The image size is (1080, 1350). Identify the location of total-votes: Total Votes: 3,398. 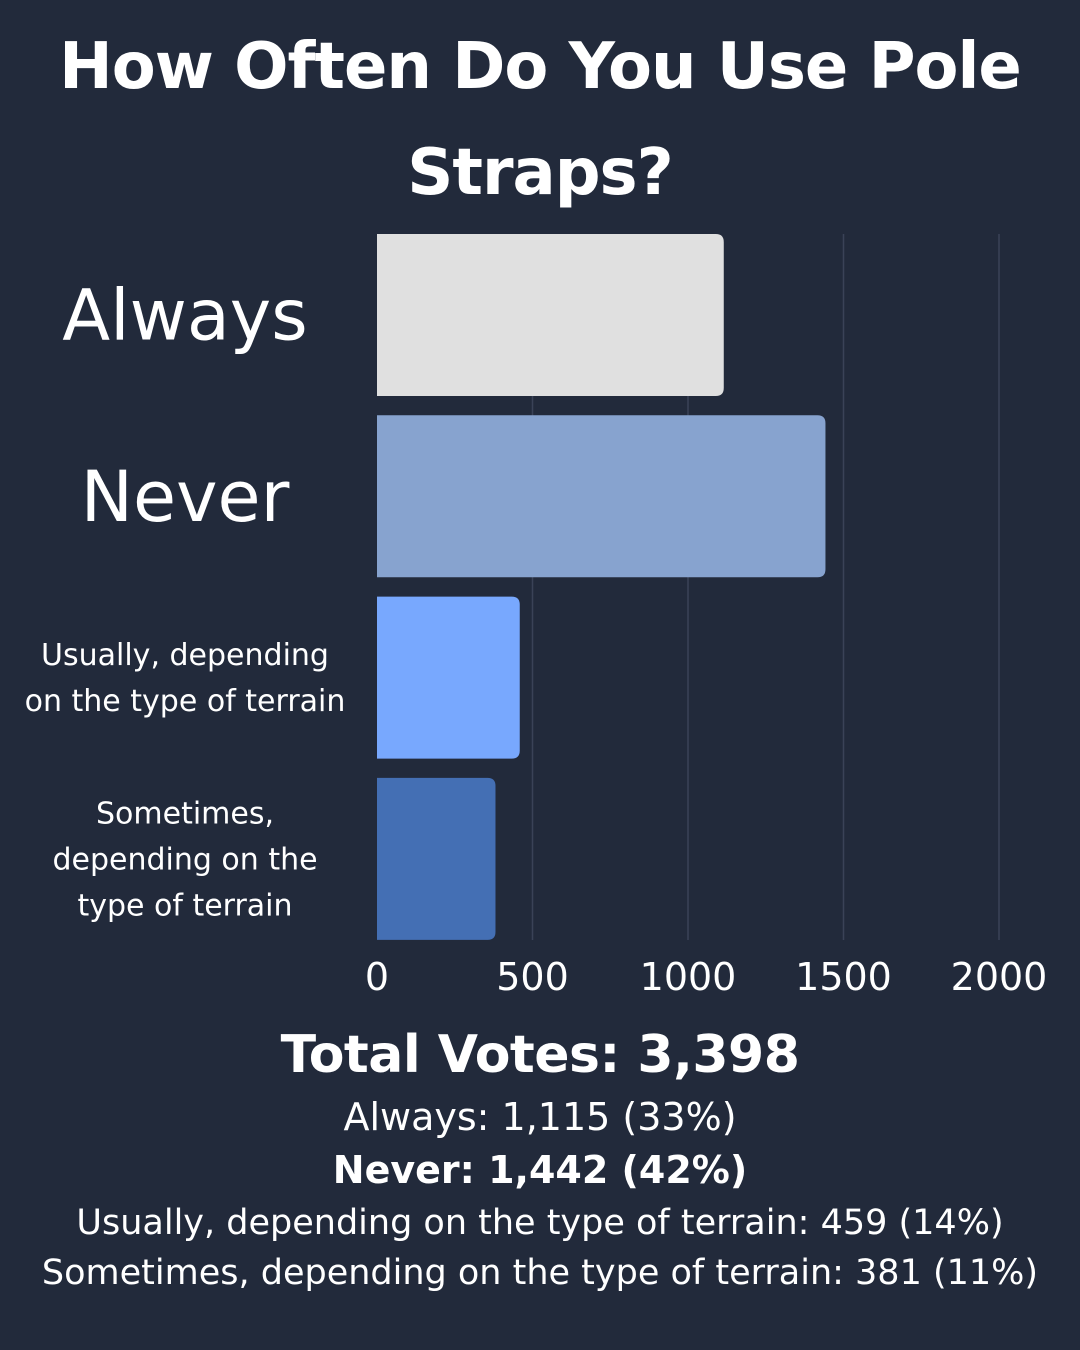
(540, 1055).